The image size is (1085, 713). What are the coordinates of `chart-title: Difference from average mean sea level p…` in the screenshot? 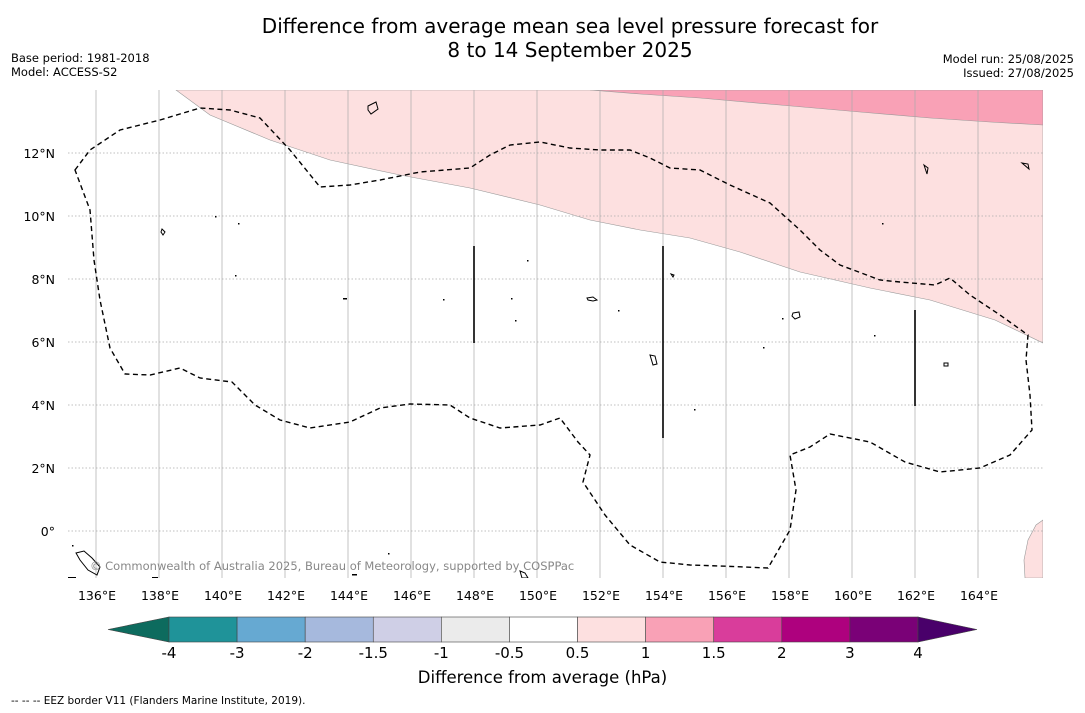 It's located at (570, 38).